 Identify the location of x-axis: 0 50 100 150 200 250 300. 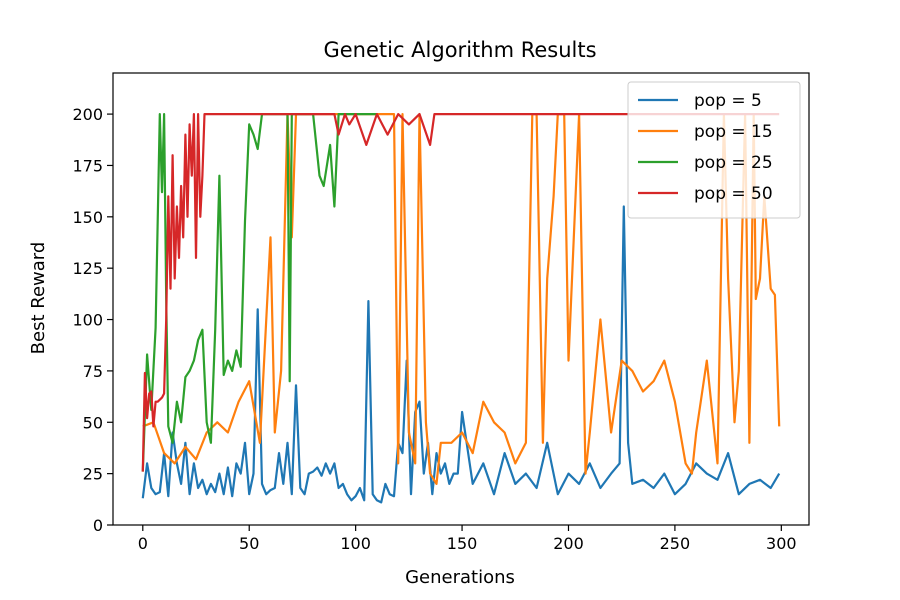
(467, 539).